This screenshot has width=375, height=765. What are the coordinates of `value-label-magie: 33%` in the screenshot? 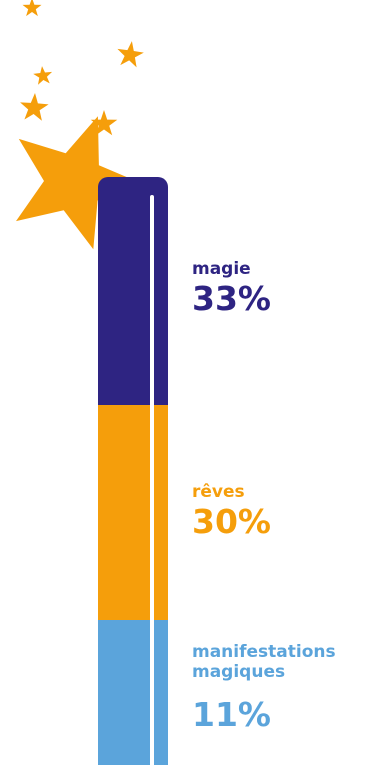 It's located at (231, 298).